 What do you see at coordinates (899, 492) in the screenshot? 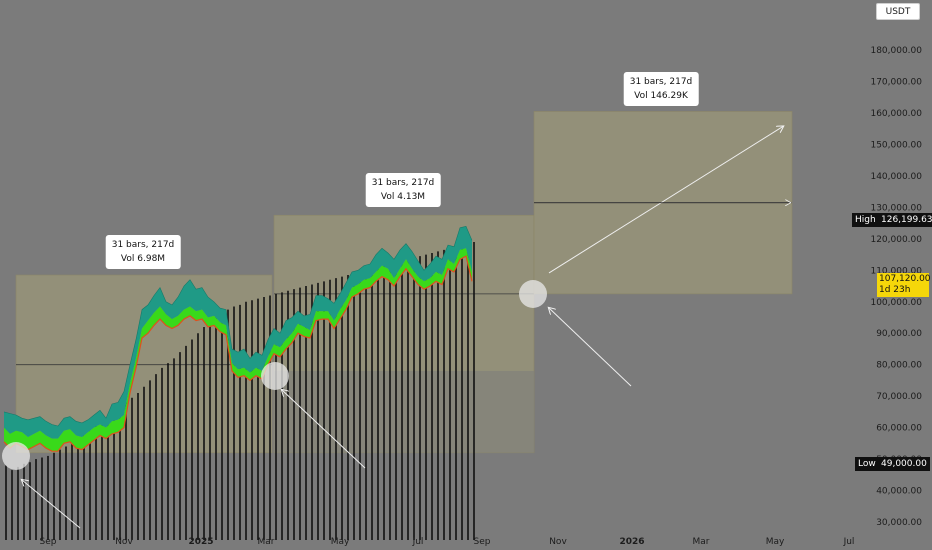
I see `price-tick-label: 40,000.00` at bounding box center [899, 492].